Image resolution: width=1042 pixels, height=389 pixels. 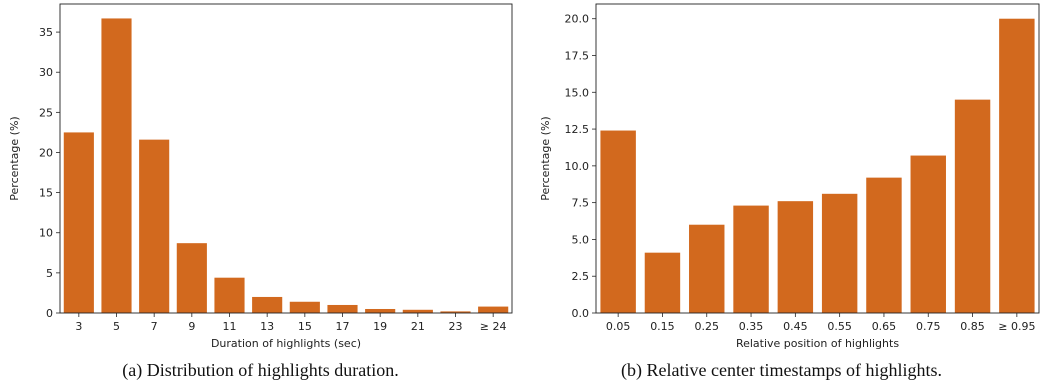 What do you see at coordinates (581, 239) in the screenshot?
I see `y-tick-label-2: 5.0` at bounding box center [581, 239].